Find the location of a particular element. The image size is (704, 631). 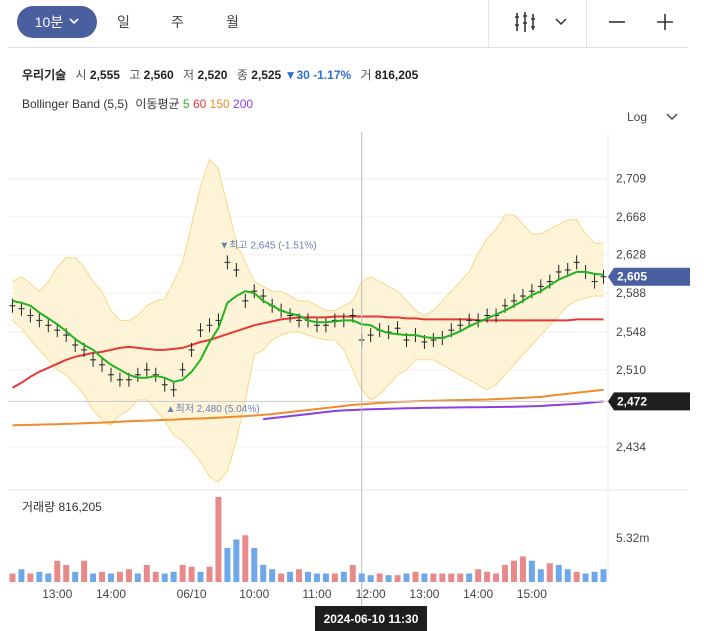

ma200-line is located at coordinates (433, 410).